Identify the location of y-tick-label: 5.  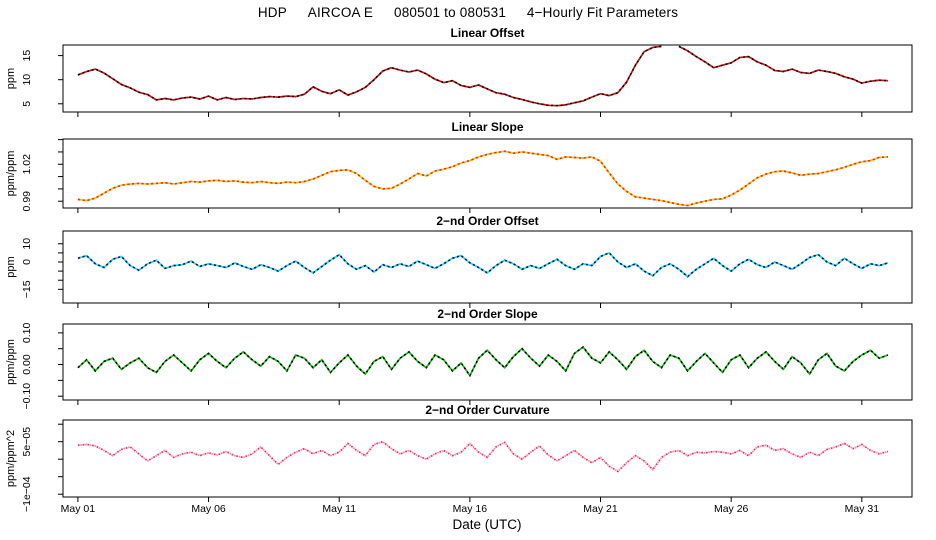
(27, 104).